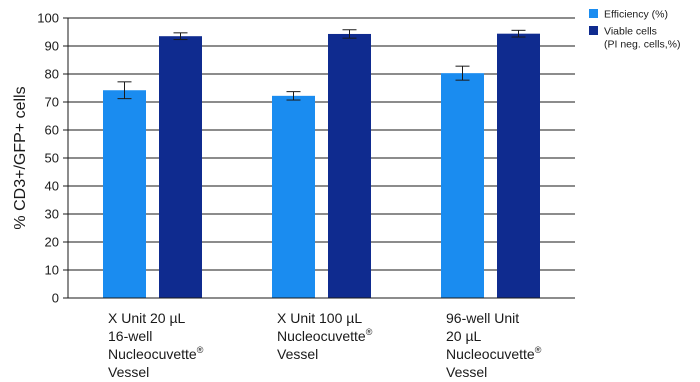 The height and width of the screenshot is (382, 700). Describe the element at coordinates (464, 336) in the screenshot. I see `category-label: 20 µL` at that location.